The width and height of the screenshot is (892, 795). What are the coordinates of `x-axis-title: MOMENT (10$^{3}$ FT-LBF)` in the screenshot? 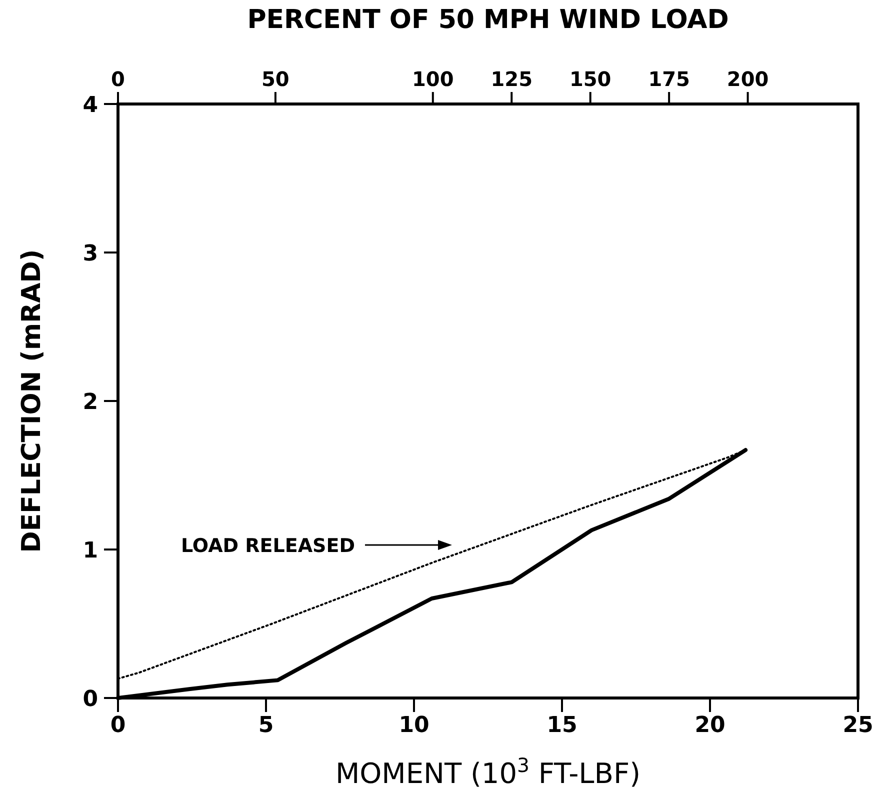 It's located at (488, 772).